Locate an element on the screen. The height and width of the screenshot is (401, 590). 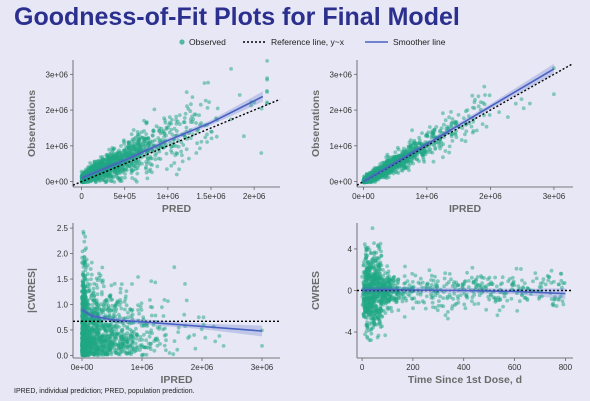
y-axis-label: Observations is located at coordinates (316, 123).